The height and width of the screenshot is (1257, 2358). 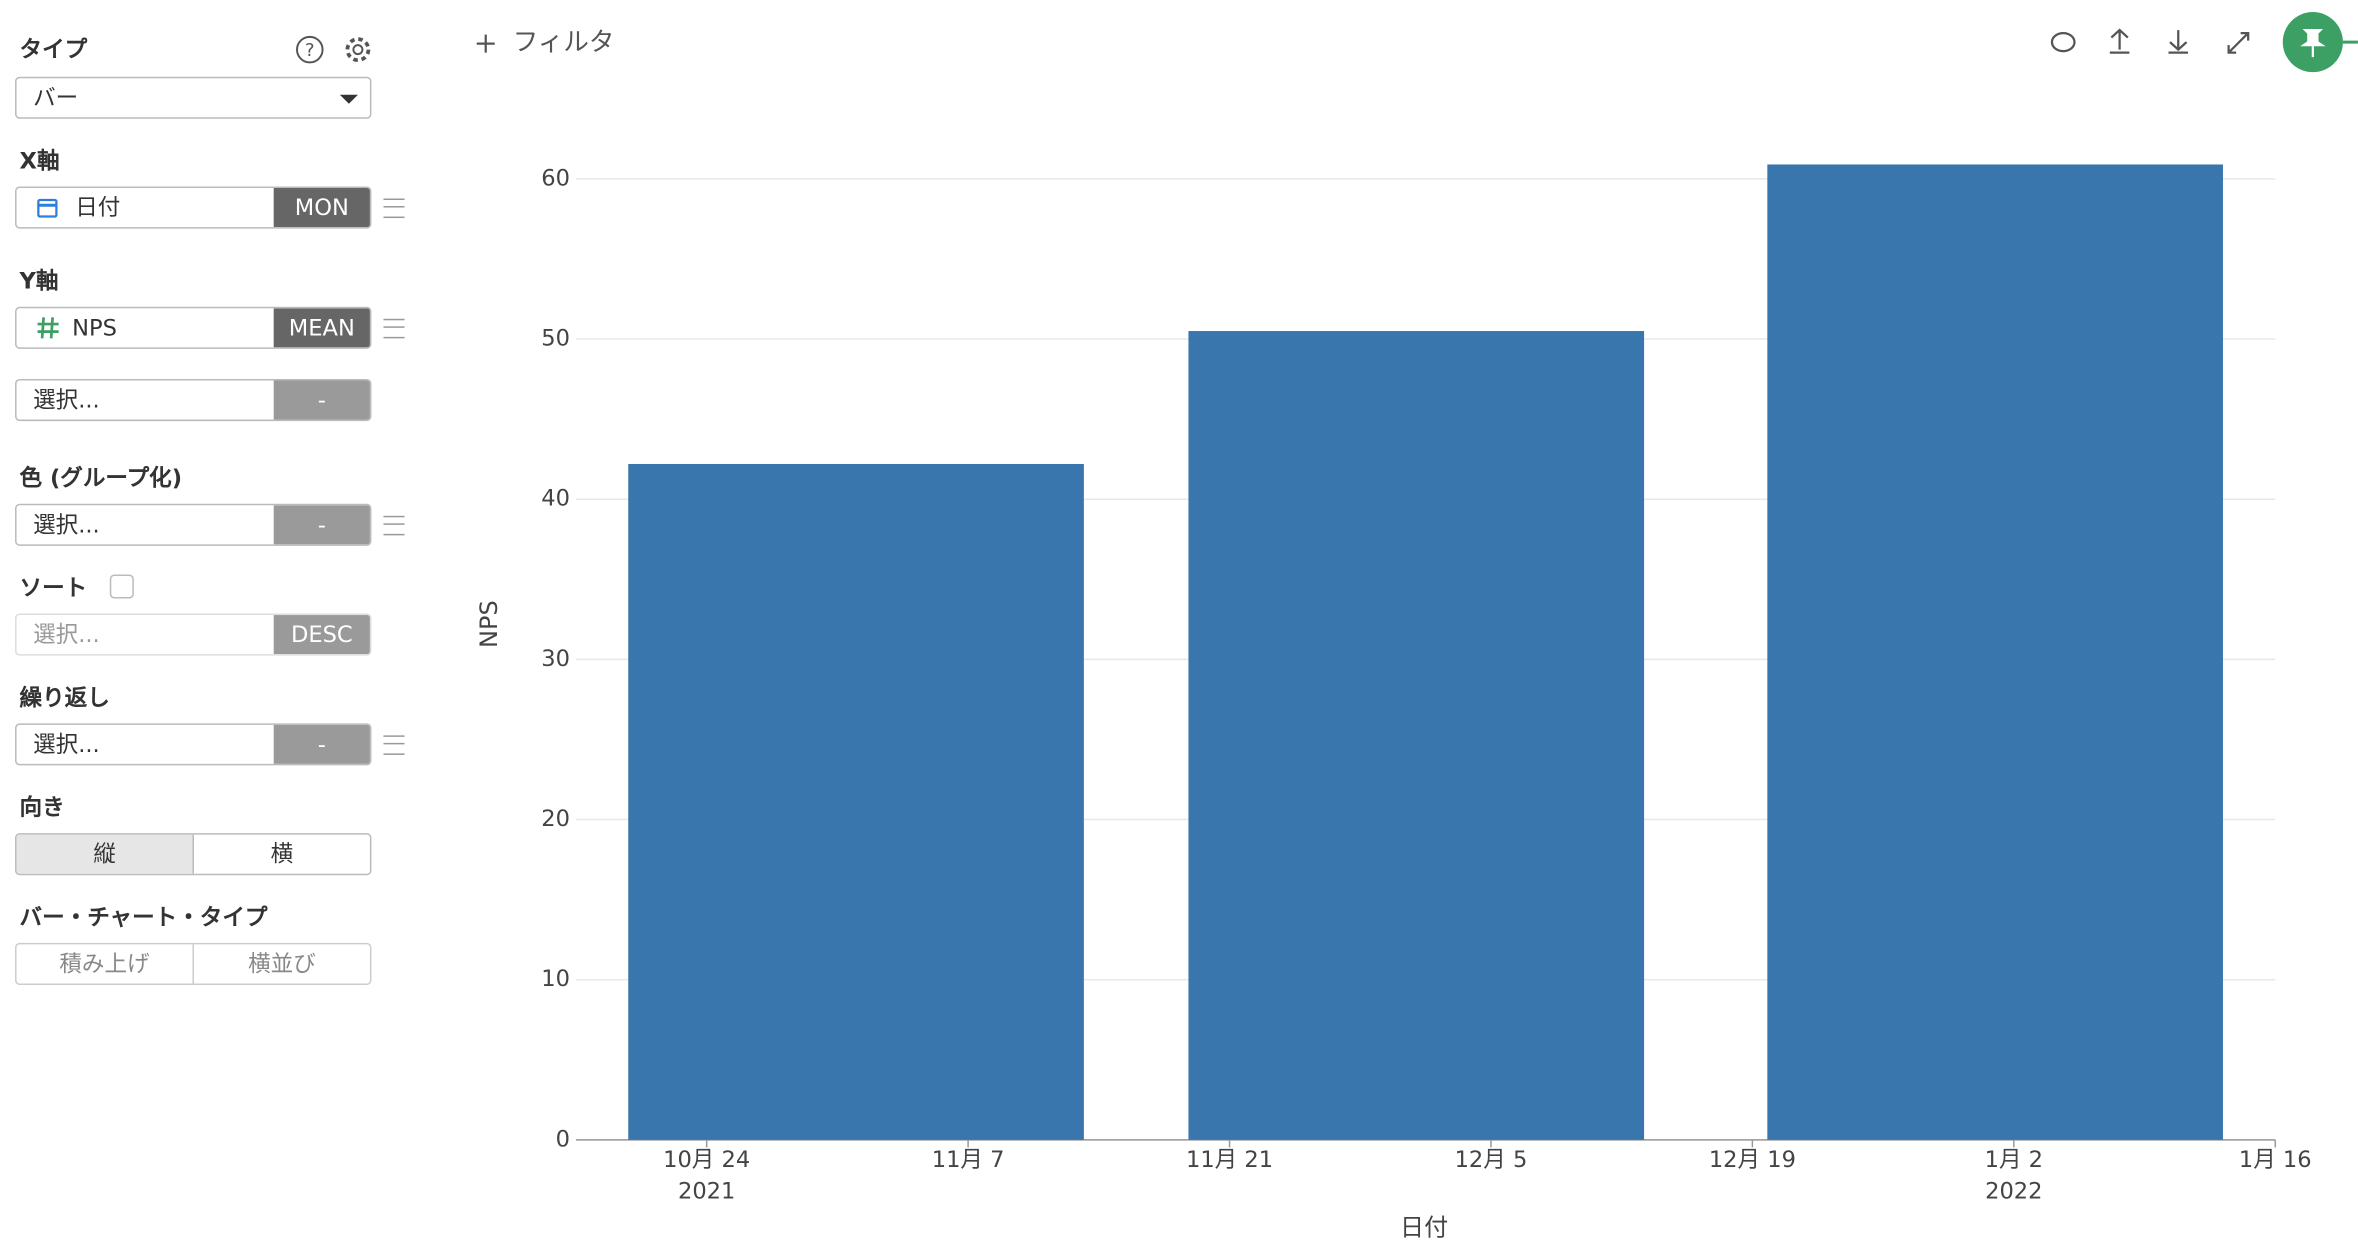 I want to click on x-axis-title: 日付, so click(x=1424, y=1228).